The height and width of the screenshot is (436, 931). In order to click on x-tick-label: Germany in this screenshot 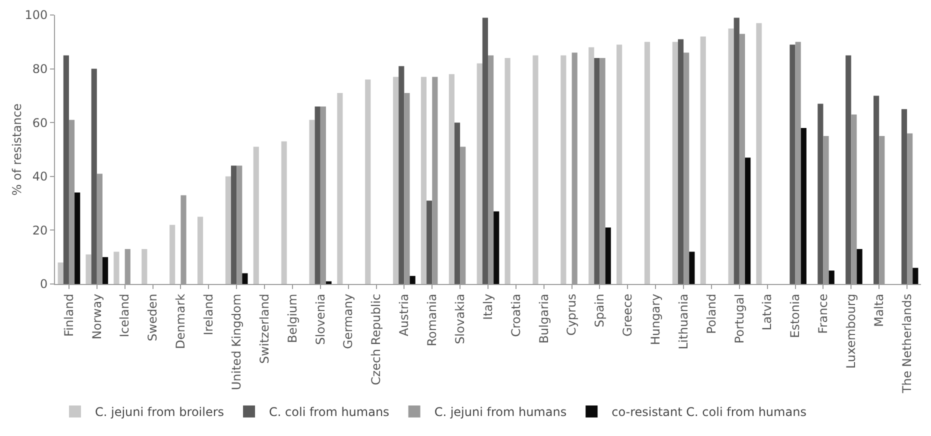, I will do `click(348, 321)`.